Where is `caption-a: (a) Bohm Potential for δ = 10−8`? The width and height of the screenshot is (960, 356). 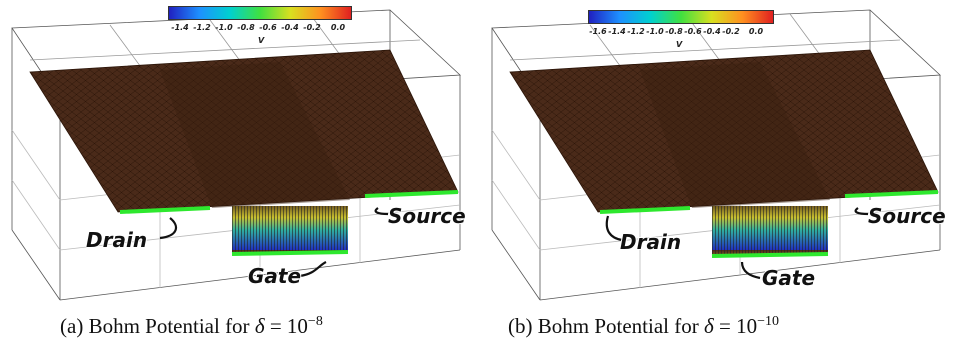
caption-a: (a) Bohm Potential for δ = 10−8 is located at coordinates (191, 326).